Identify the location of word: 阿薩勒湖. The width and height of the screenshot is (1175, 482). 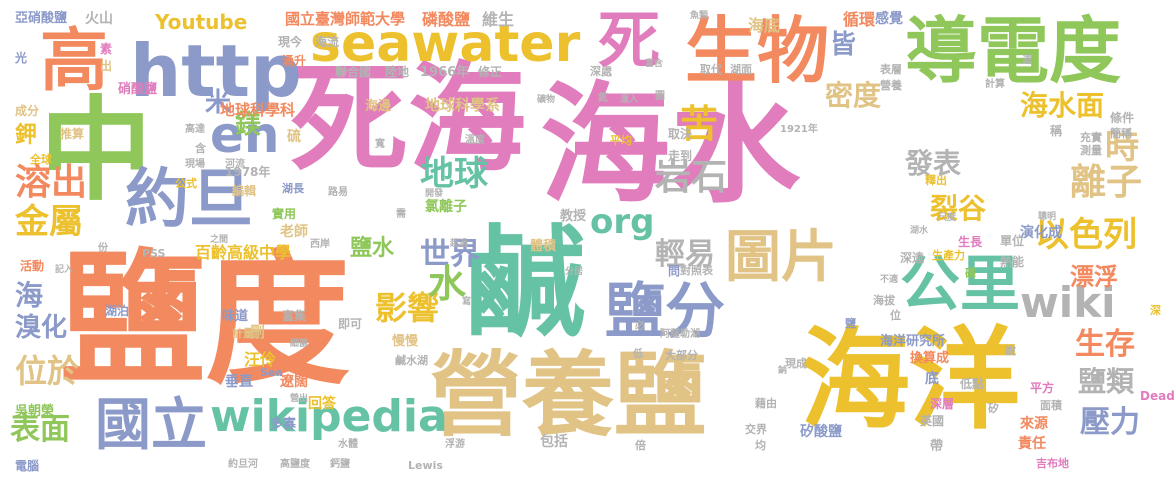
(680, 334).